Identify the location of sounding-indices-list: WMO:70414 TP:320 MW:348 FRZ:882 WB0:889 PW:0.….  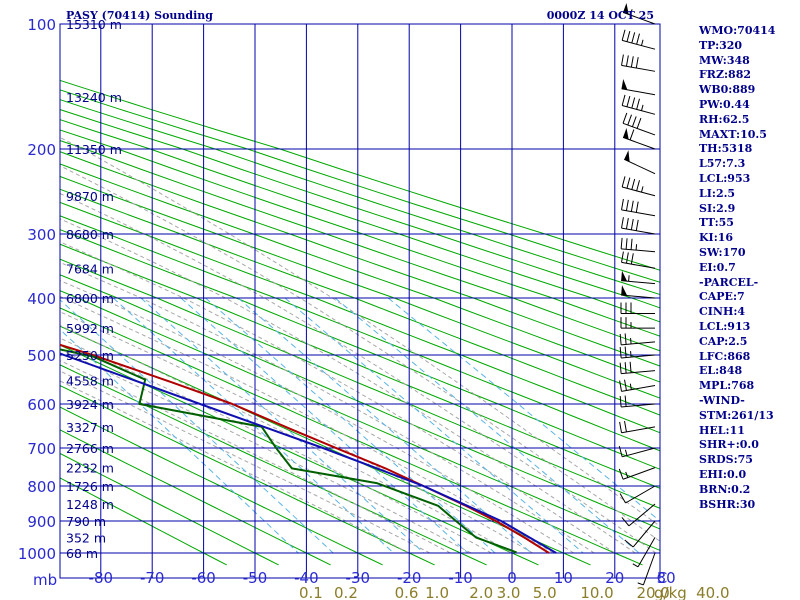
(737, 268).